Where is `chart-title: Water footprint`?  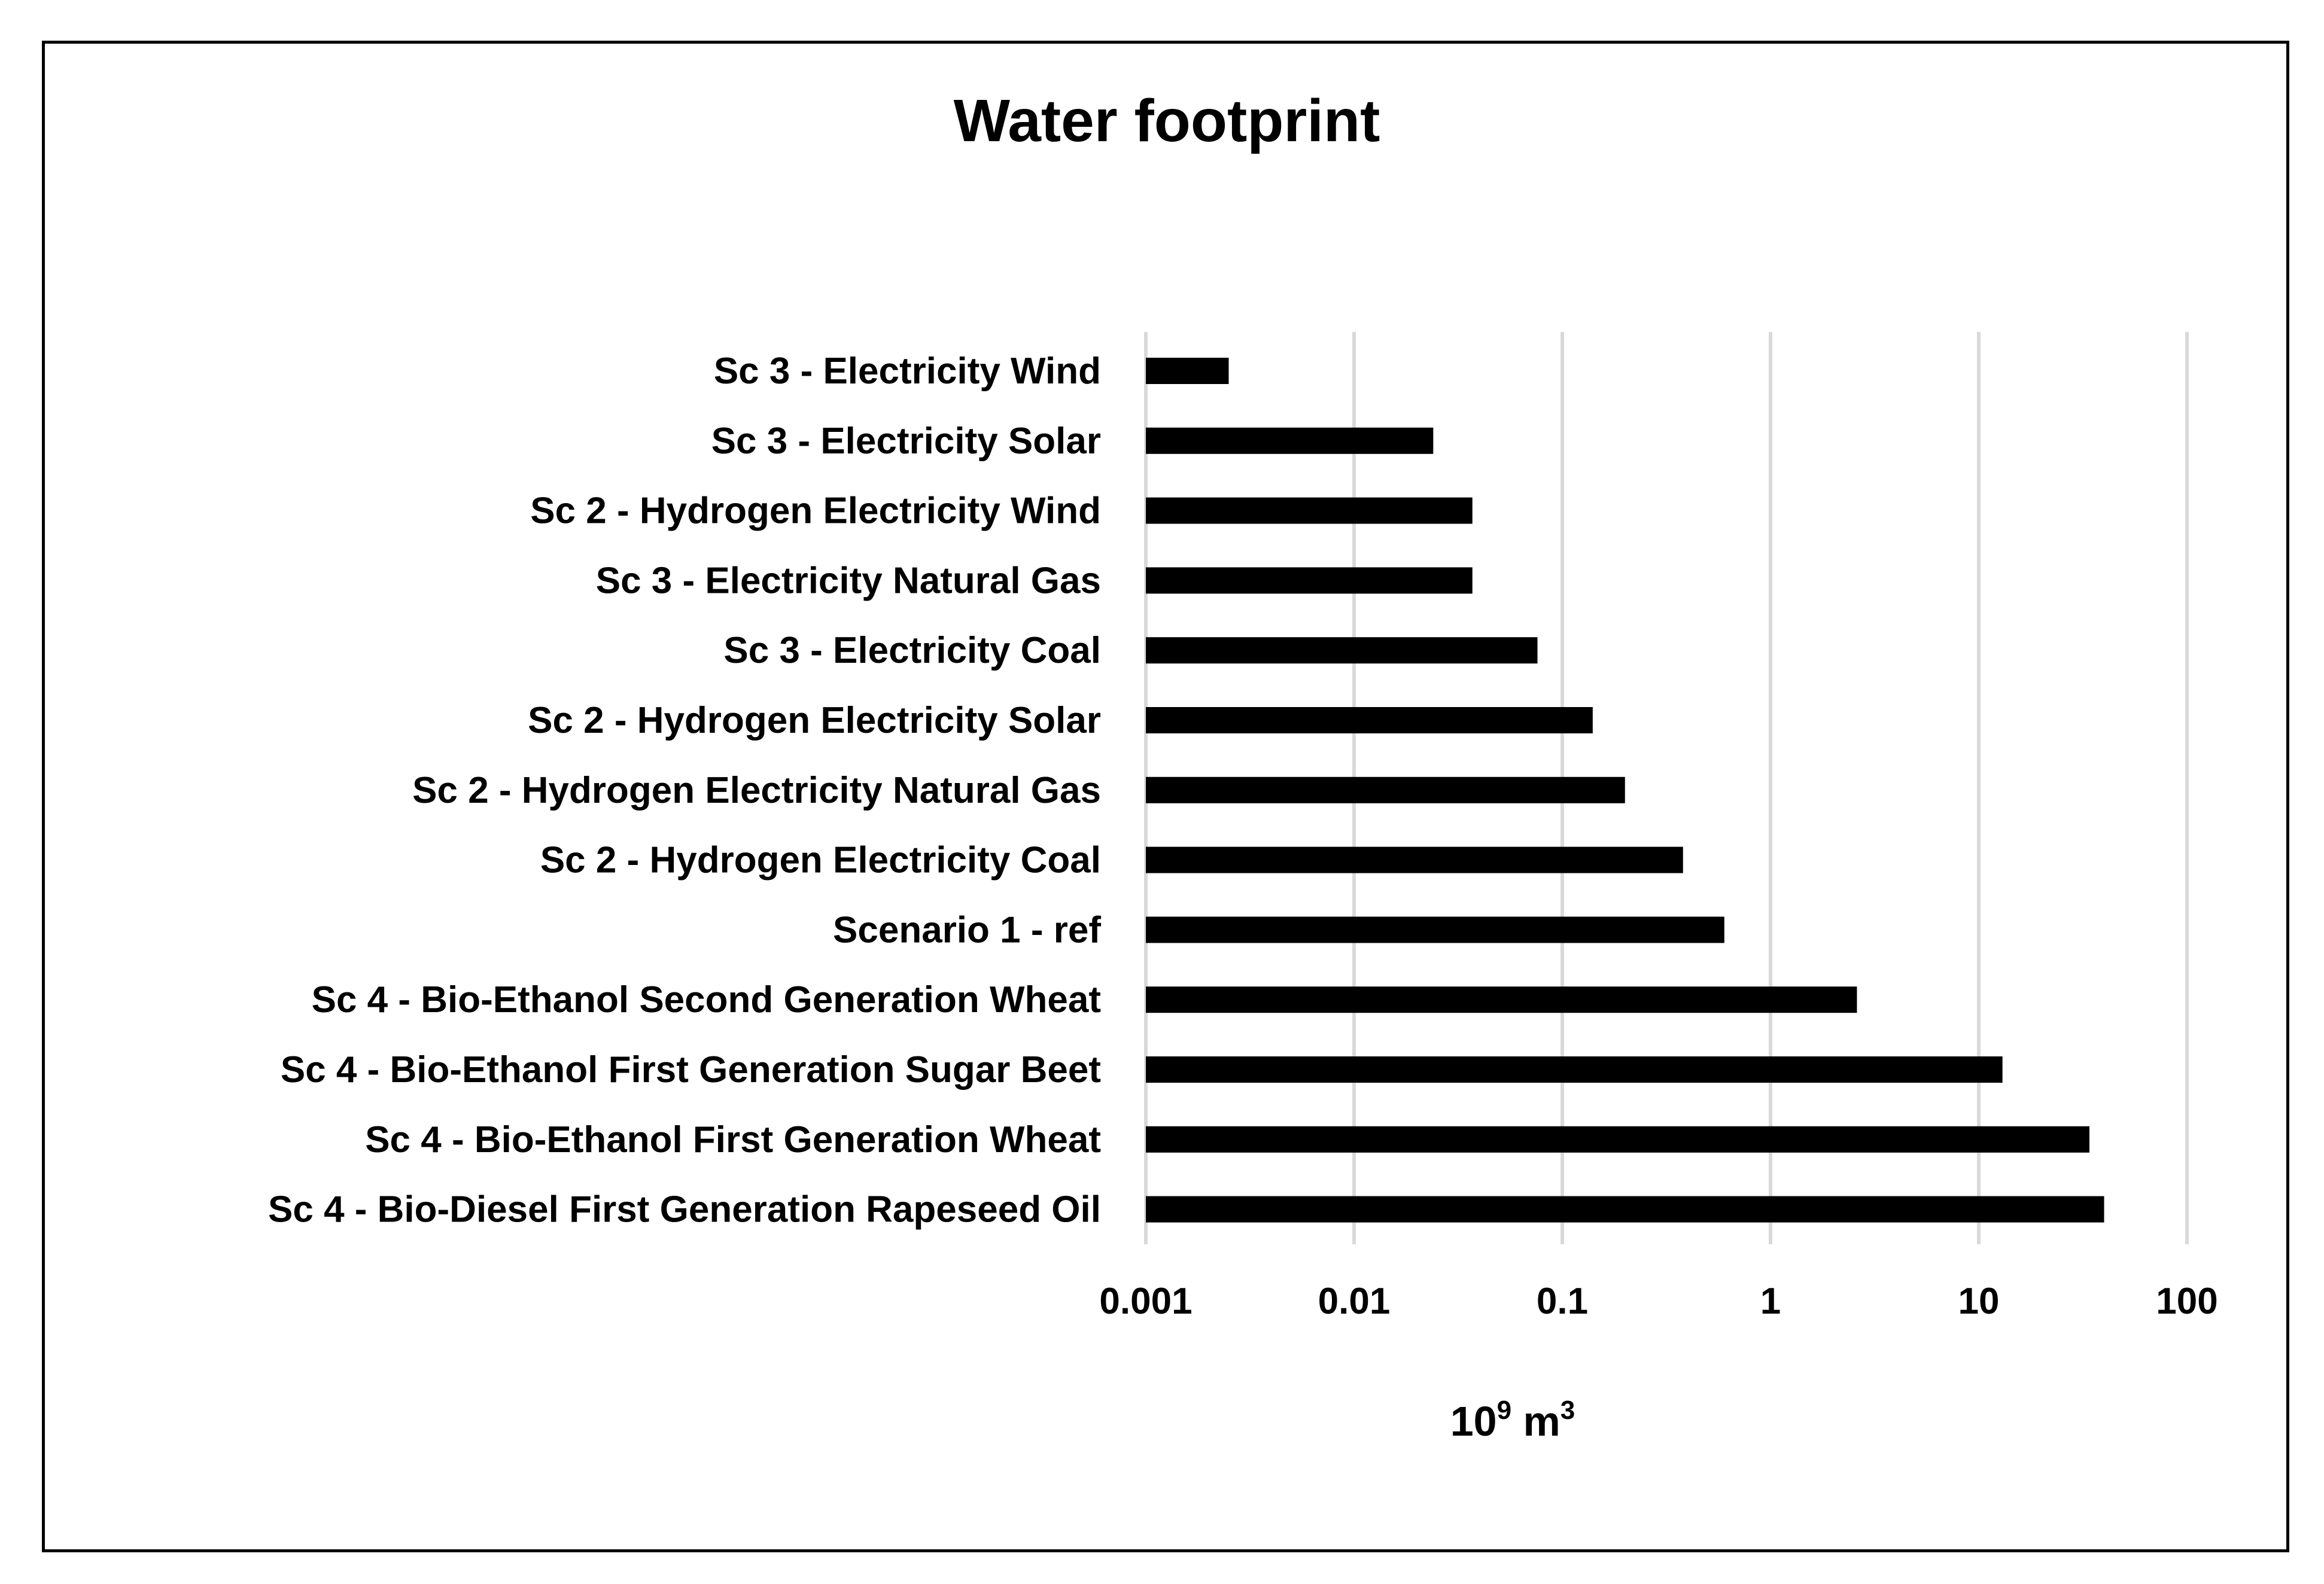
chart-title: Water footprint is located at coordinates (1167, 120).